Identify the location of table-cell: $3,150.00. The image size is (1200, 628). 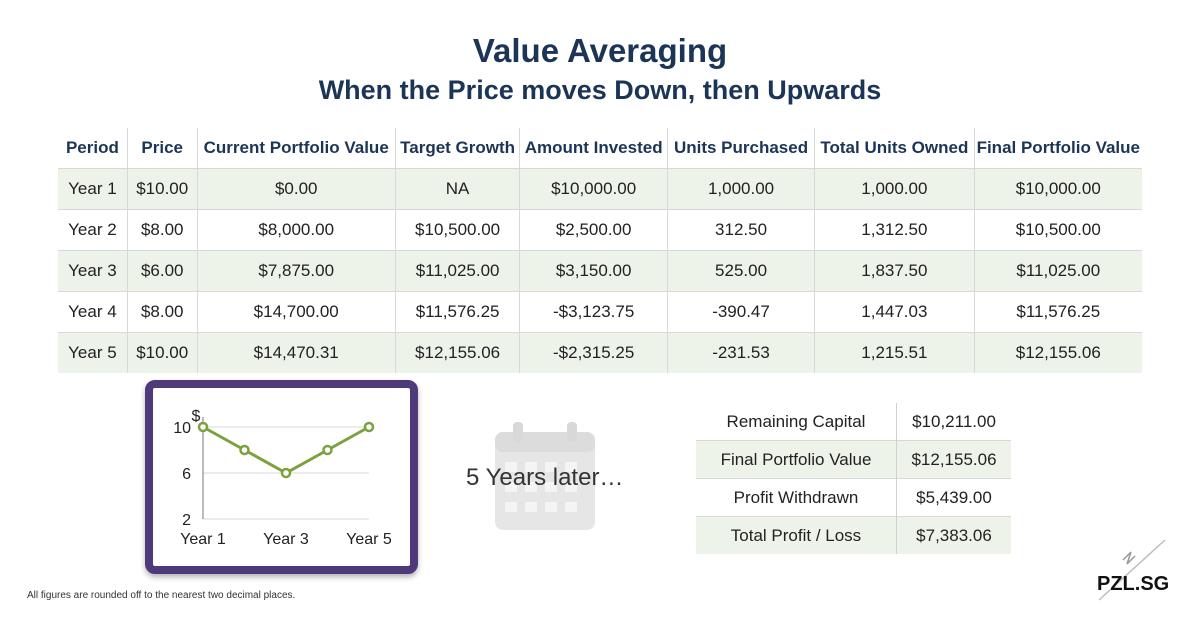
(593, 271).